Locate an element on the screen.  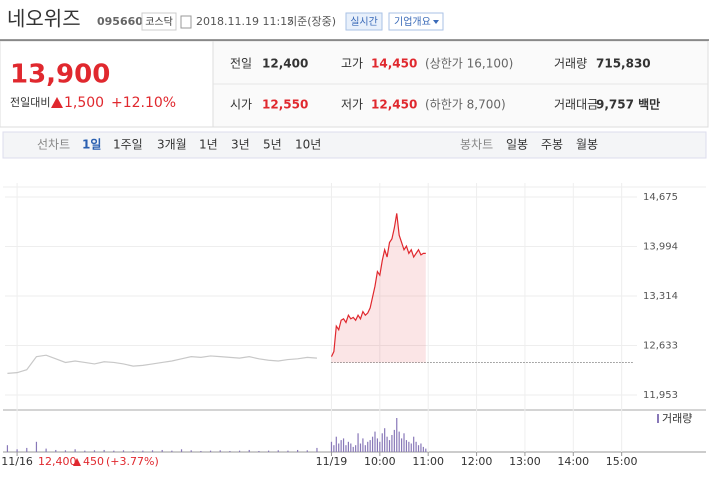
company-info-button is located at coordinates (416, 21).